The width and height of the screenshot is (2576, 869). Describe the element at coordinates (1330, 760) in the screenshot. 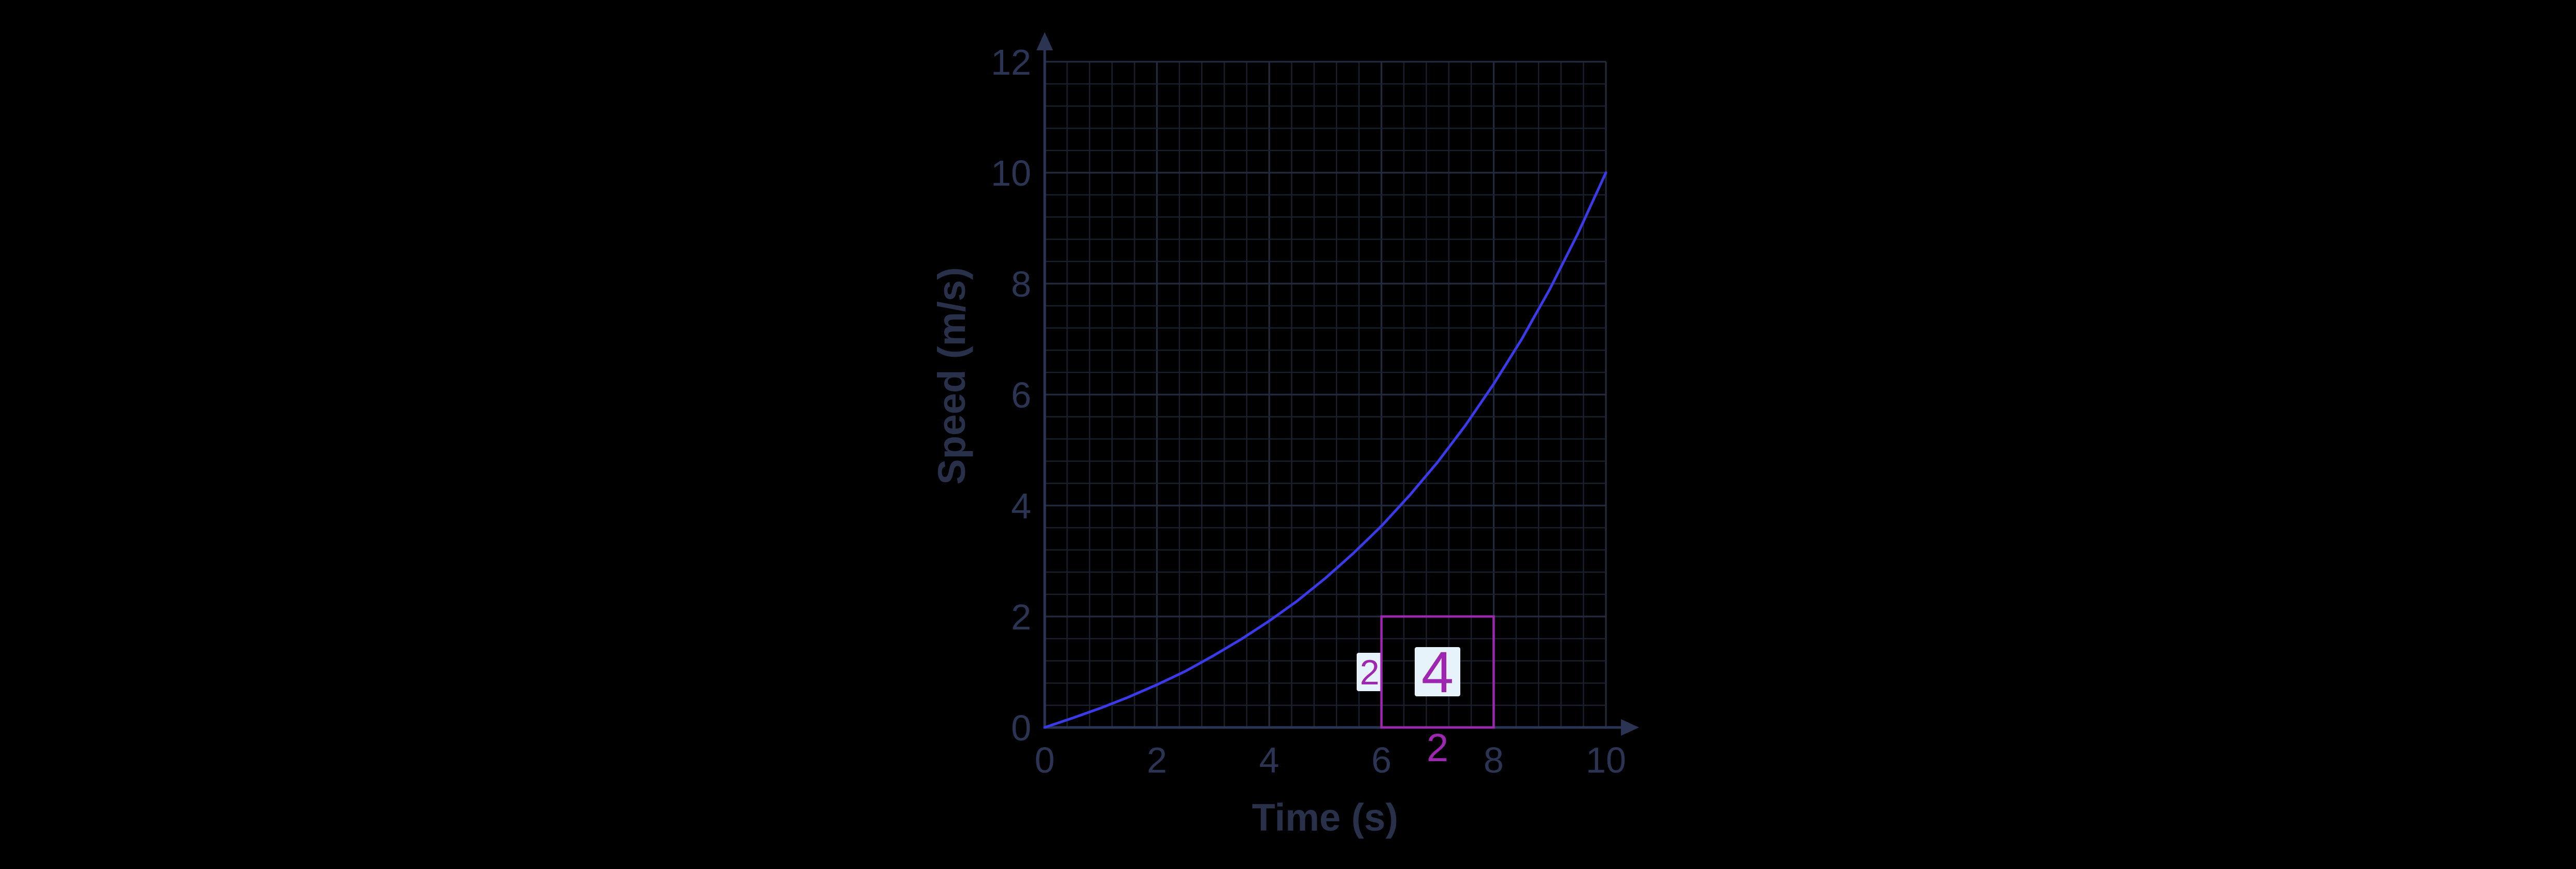

I see `x-tick-labels: 0 2 4 6 8 10` at that location.